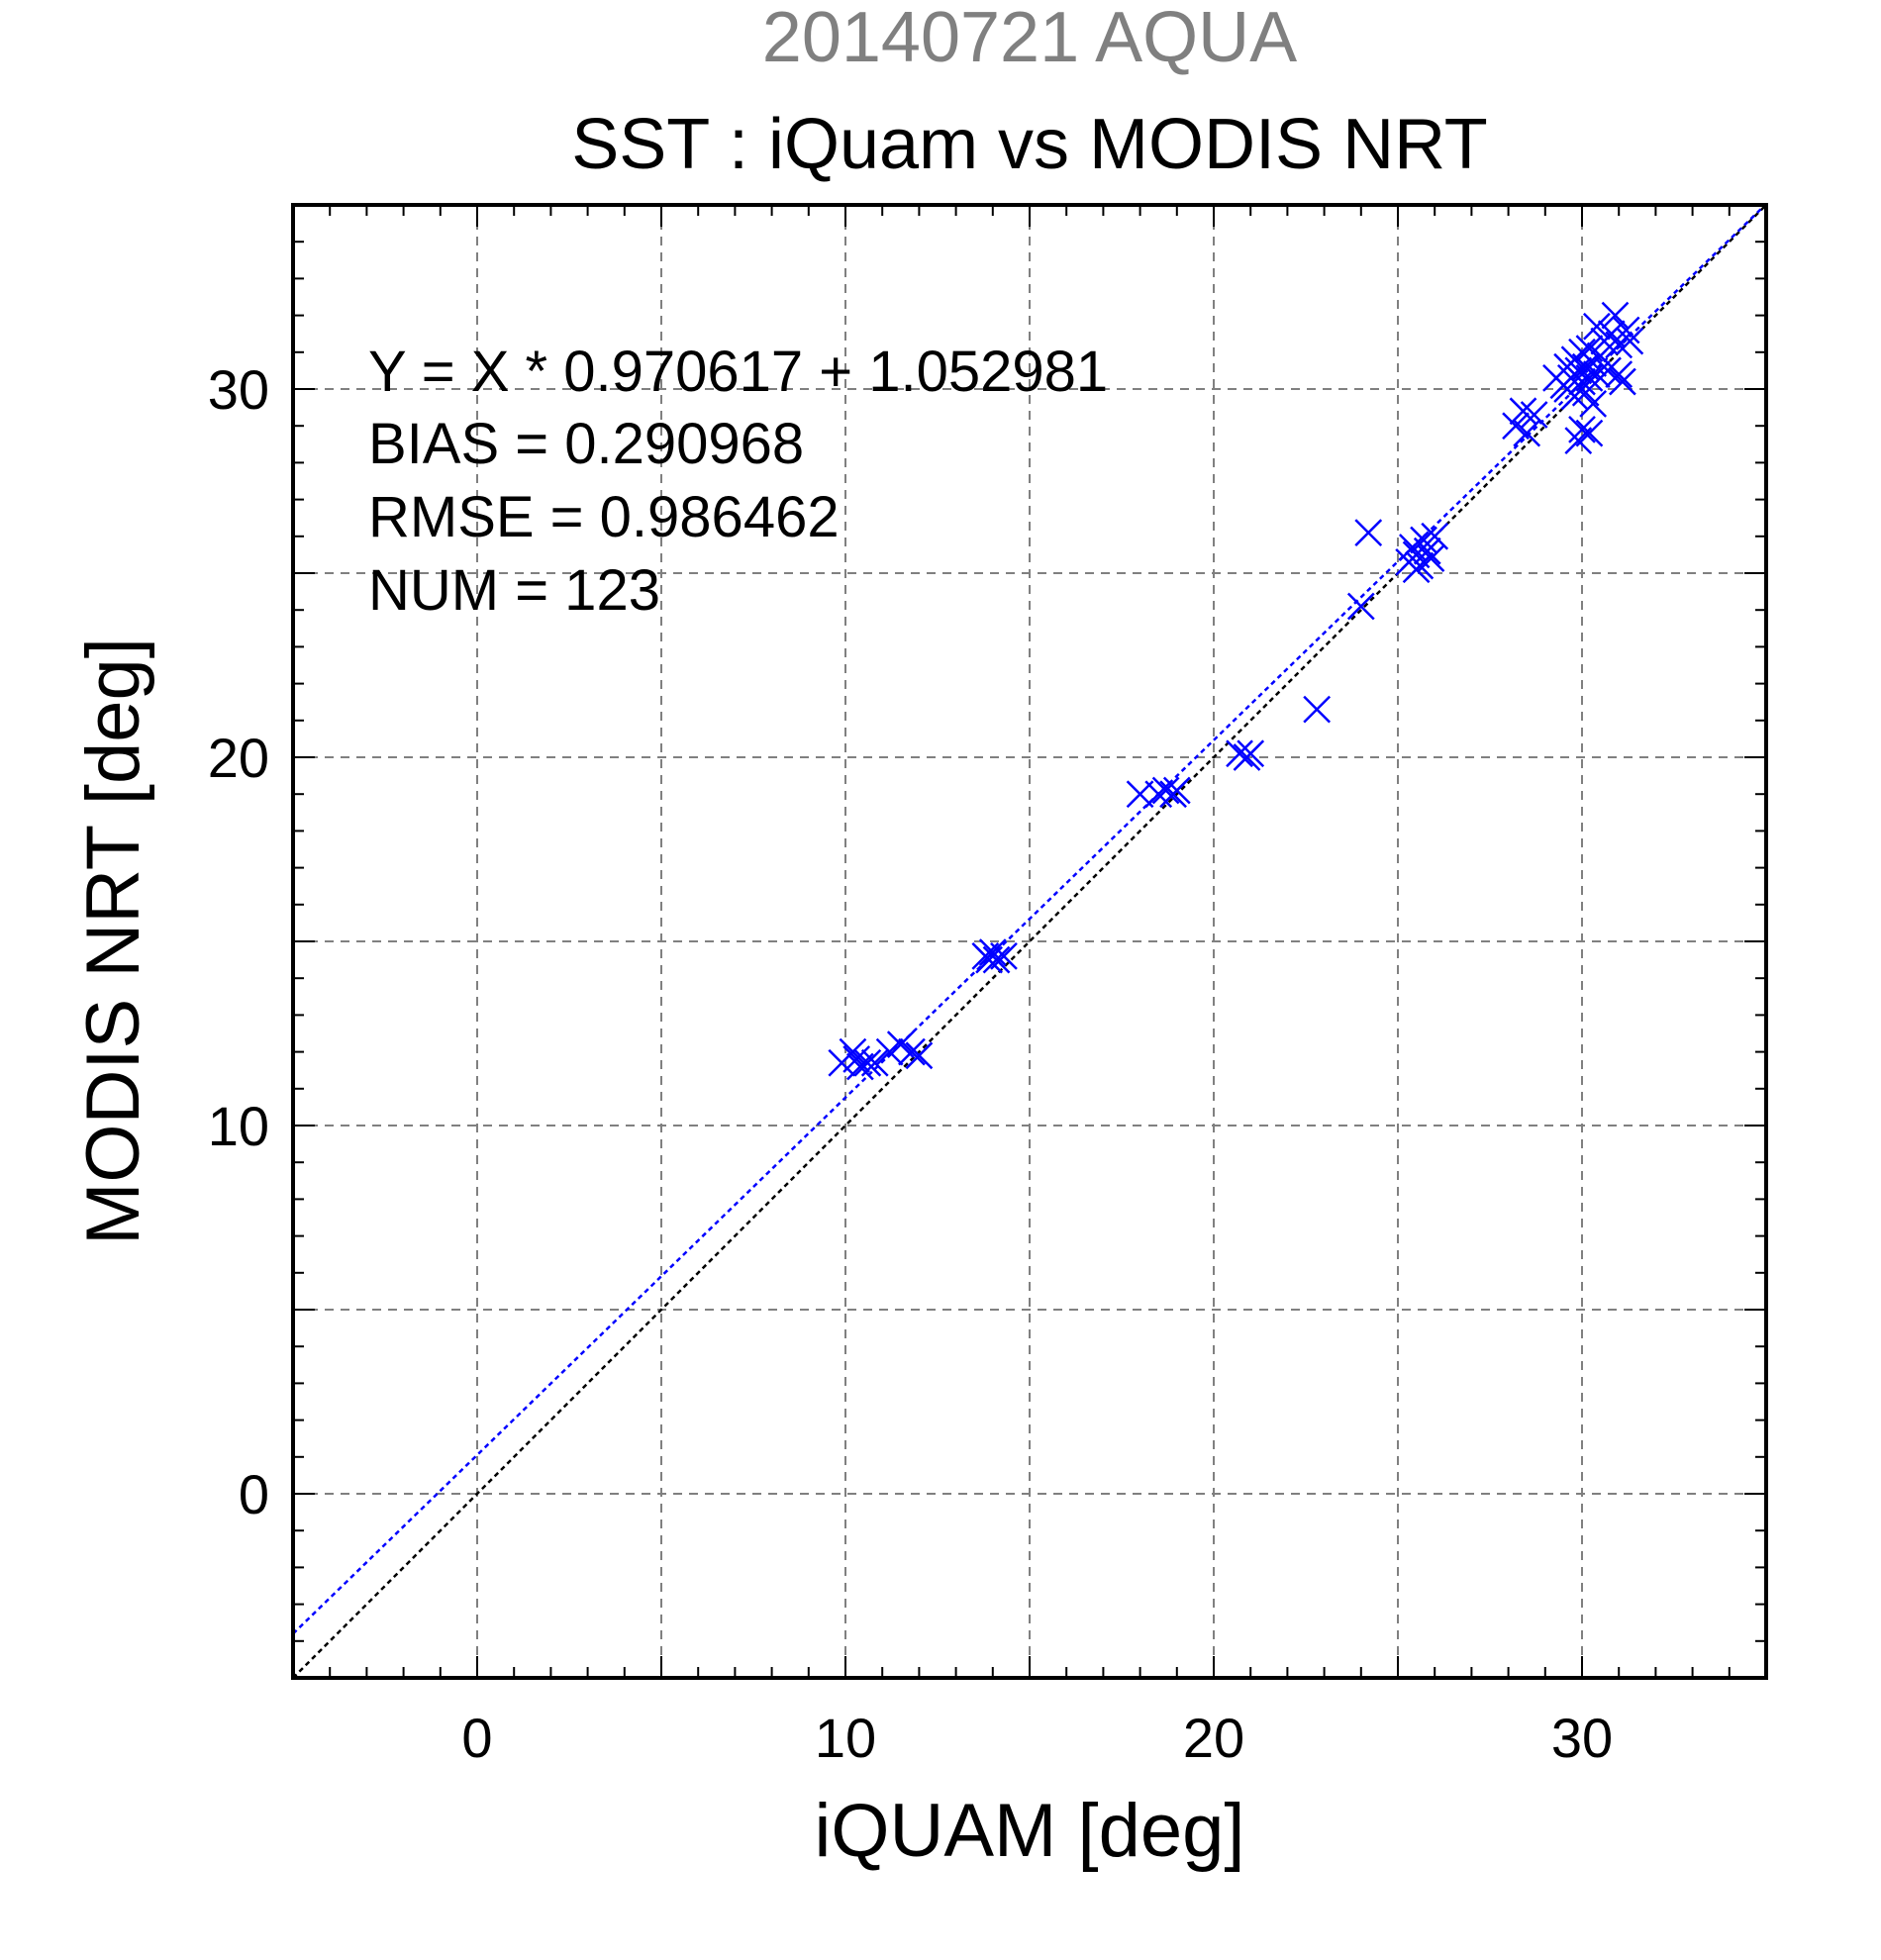 The height and width of the screenshot is (1960, 1881). I want to click on x-tick-label: 20, so click(1213, 1738).